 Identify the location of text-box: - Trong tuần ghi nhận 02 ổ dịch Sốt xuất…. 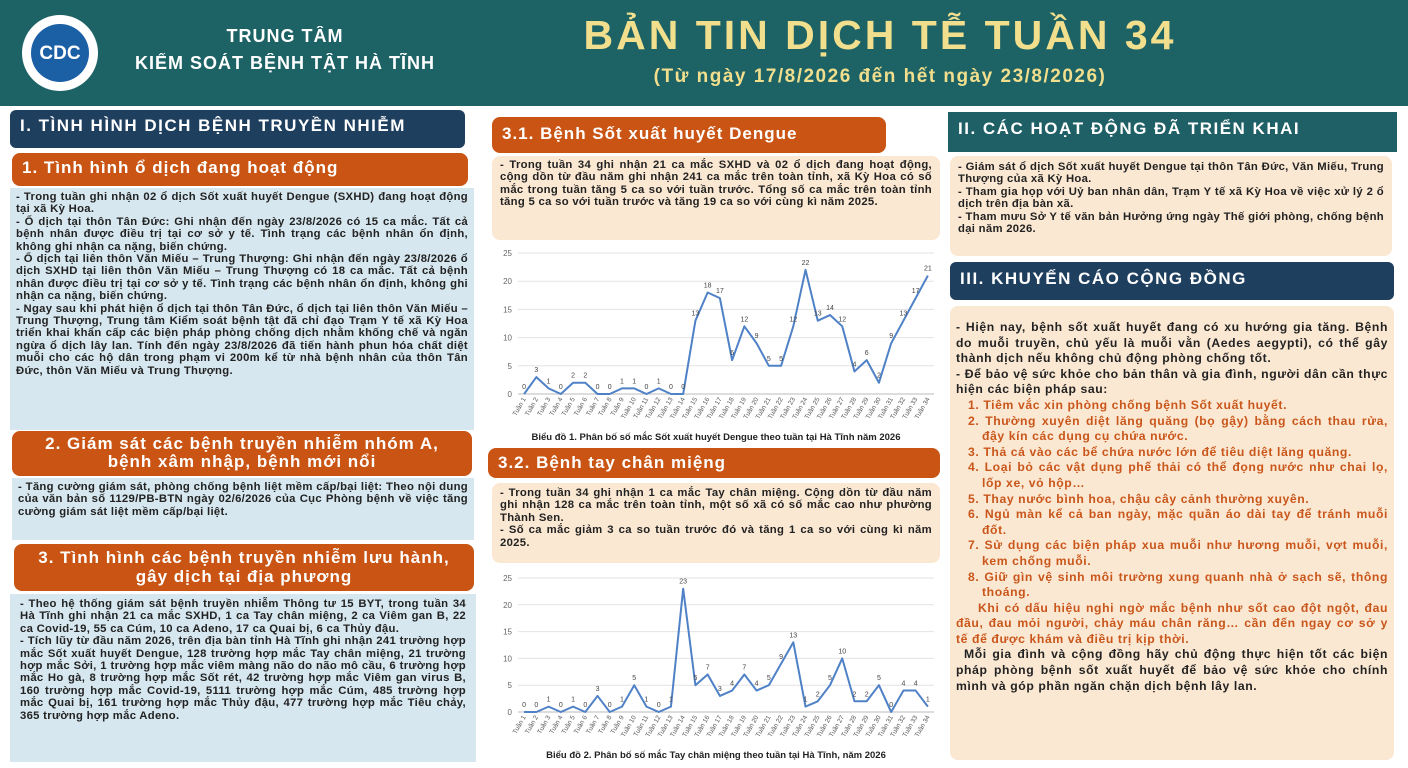
(242, 309).